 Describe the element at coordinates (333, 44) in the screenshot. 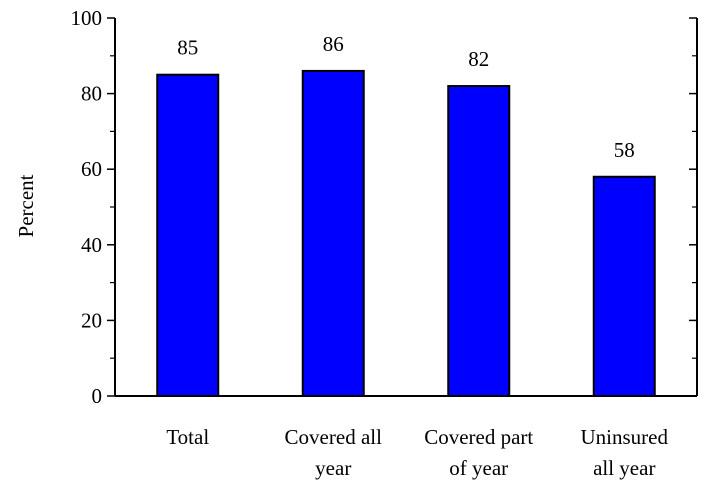

I see `data-label: 86` at that location.